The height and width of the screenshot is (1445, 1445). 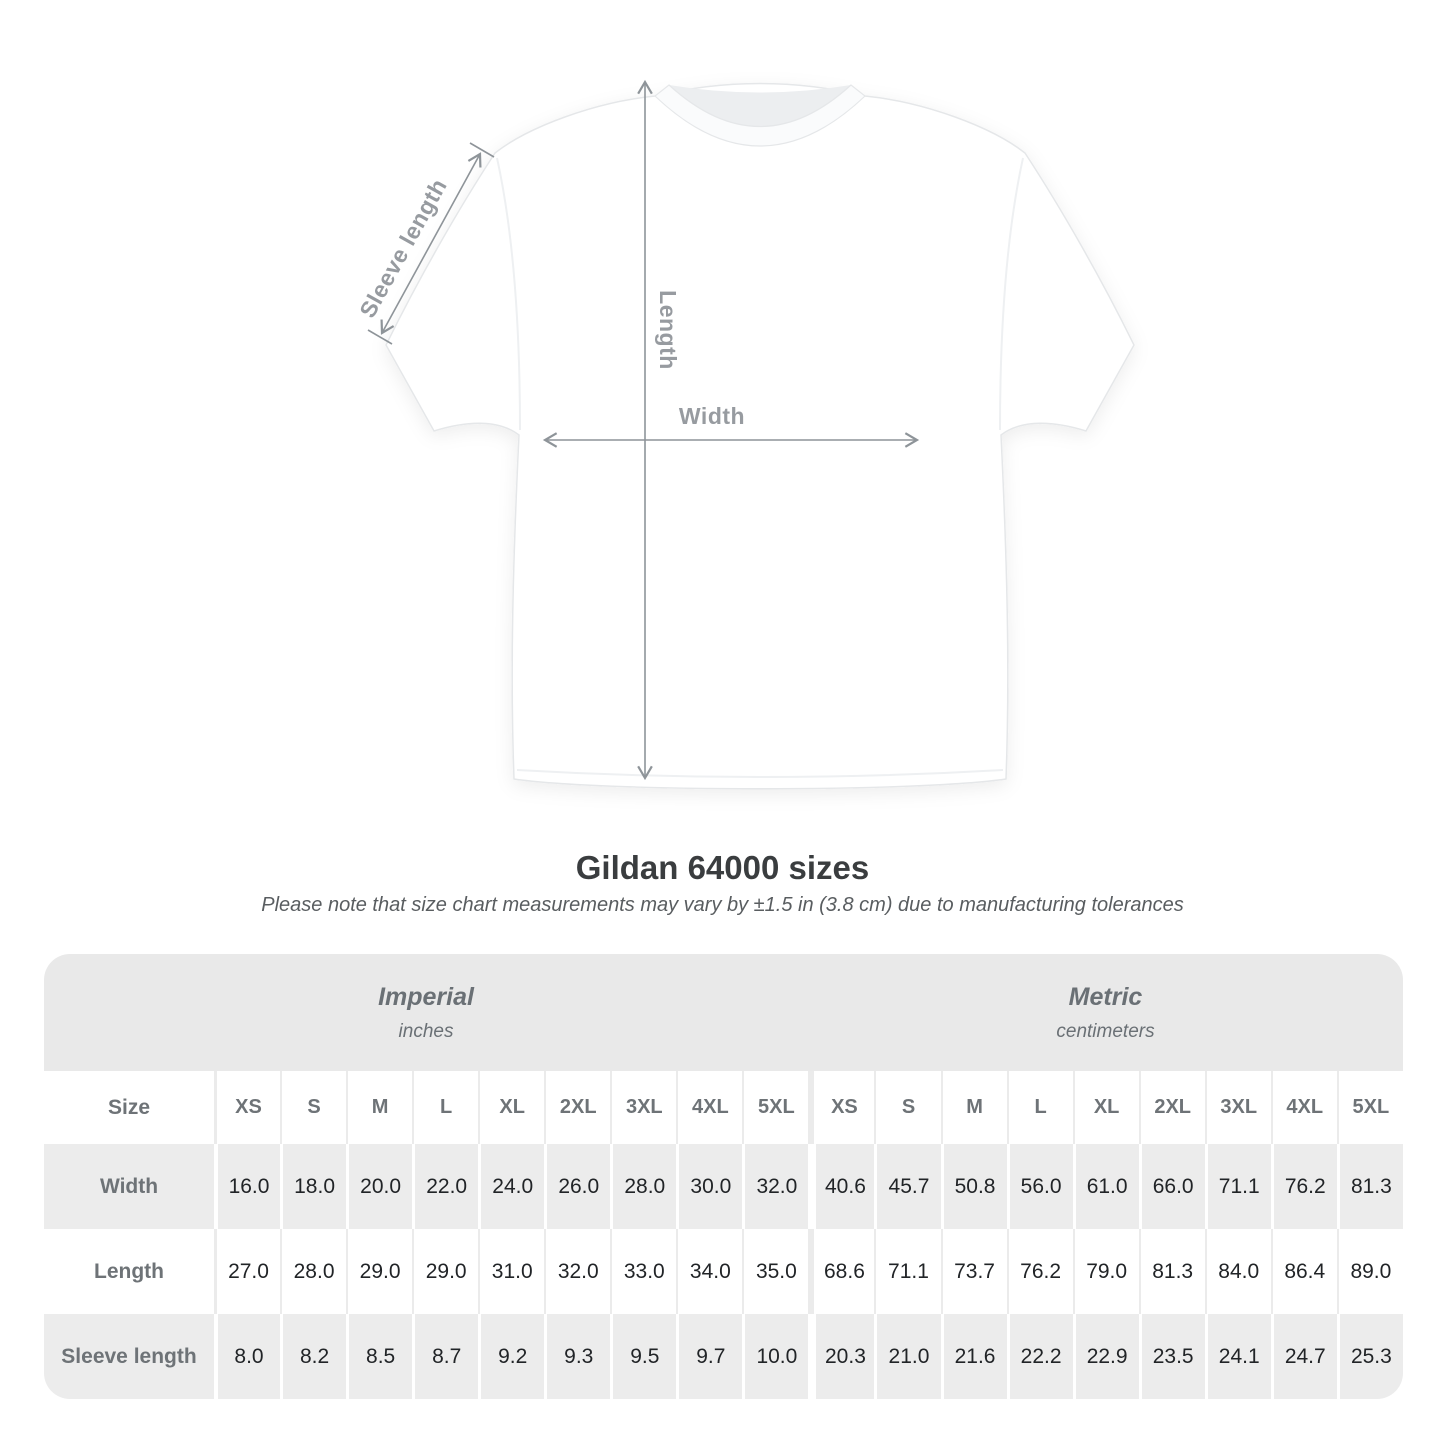 What do you see at coordinates (379, 1356) in the screenshot?
I see `value-cell: 8.5` at bounding box center [379, 1356].